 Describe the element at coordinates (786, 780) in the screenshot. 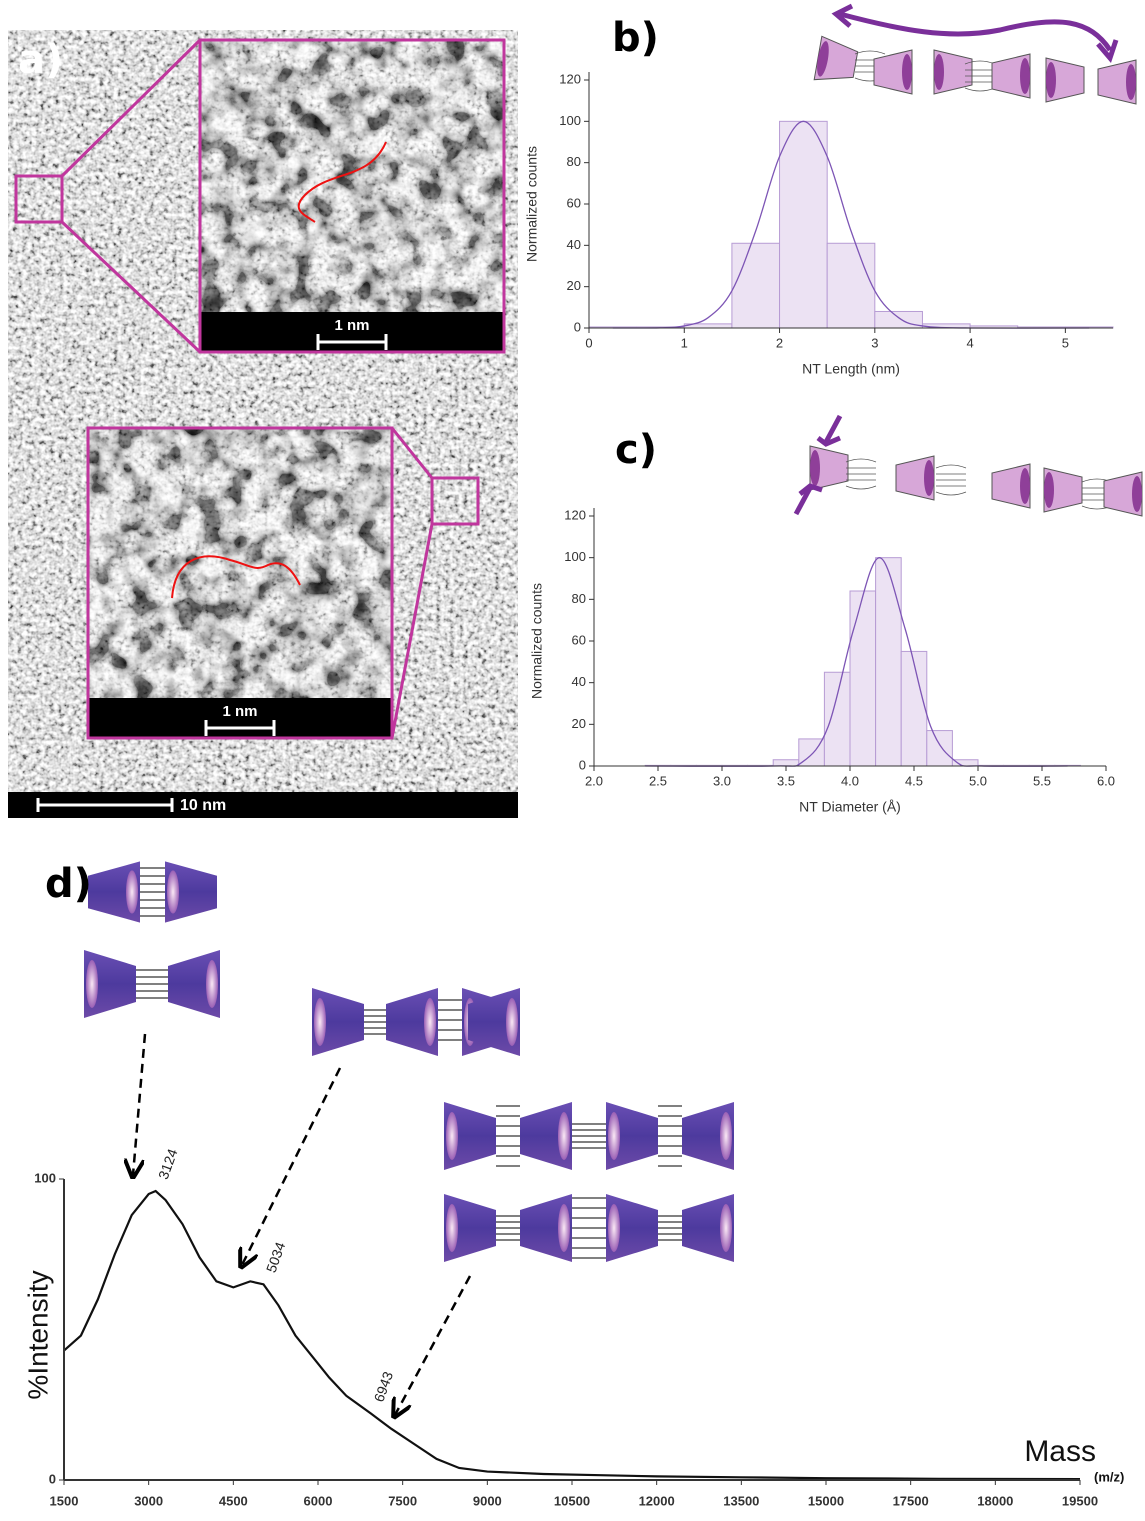

I see `x-tick-label: 3.5` at that location.